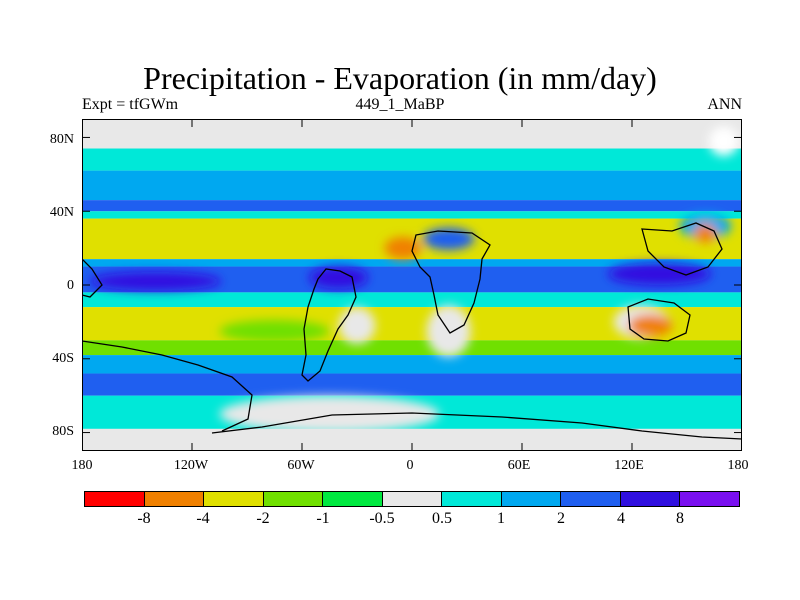 Image resolution: width=800 pixels, height=600 pixels. I want to click on south-pacific-coastline, so click(167, 386).